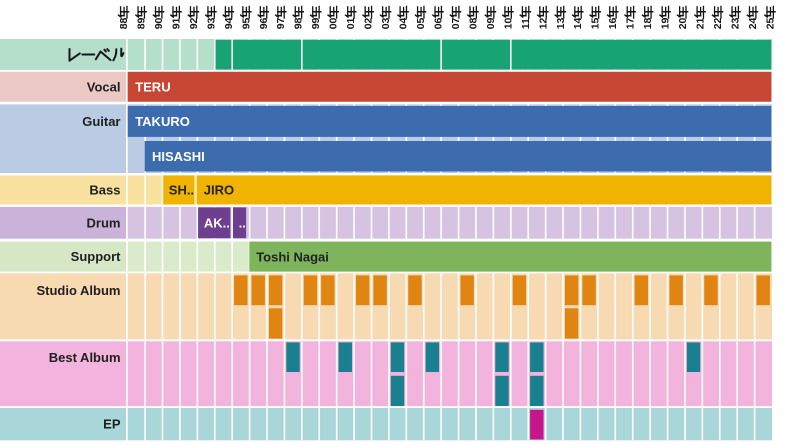 The height and width of the screenshot is (445, 785). I want to click on svg-text: 90, so click(159, 23).